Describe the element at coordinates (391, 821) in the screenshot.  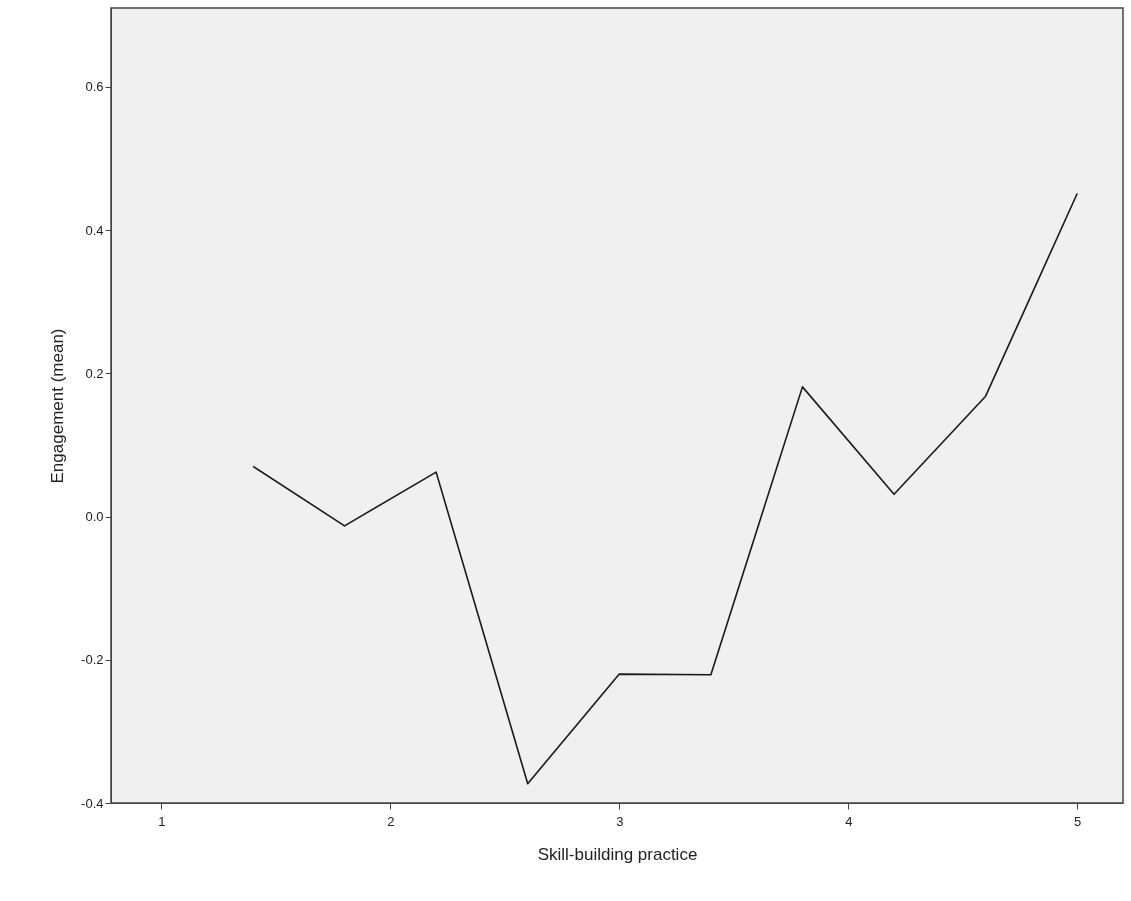
I see `x-tick-label: 2` at that location.